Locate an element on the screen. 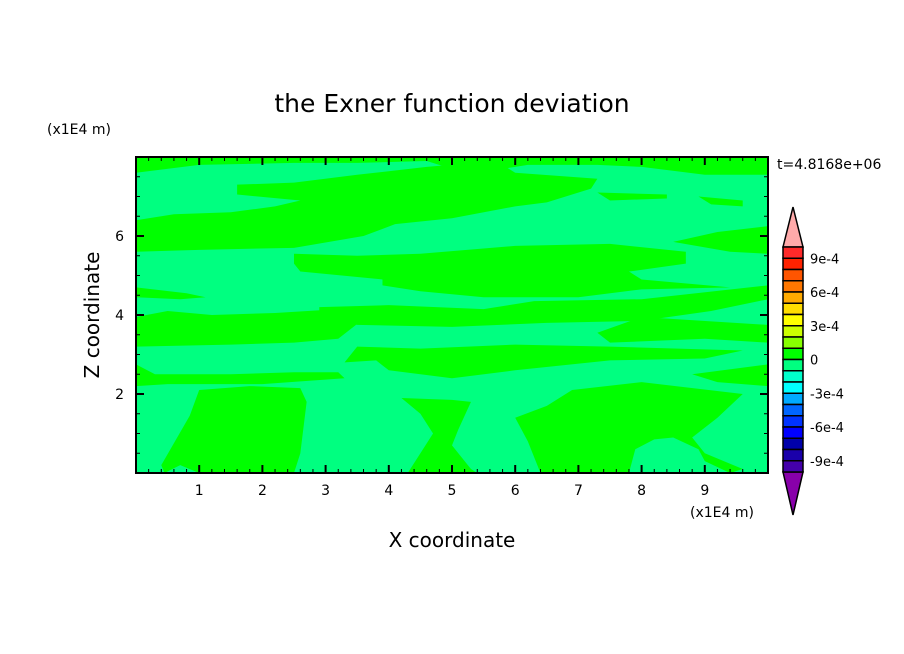  x-tick-label: 6 is located at coordinates (515, 491).